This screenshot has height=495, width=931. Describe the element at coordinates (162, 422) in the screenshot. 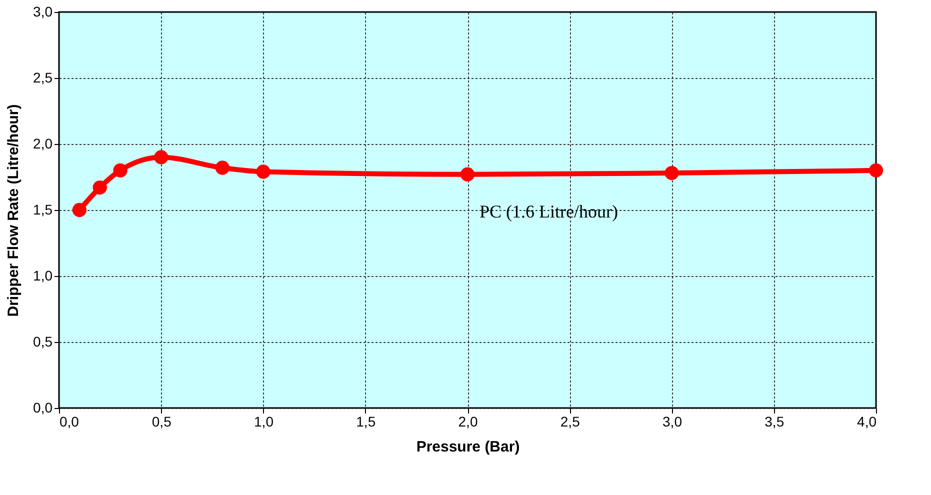

I see `x-tick-label: 0,5` at that location.